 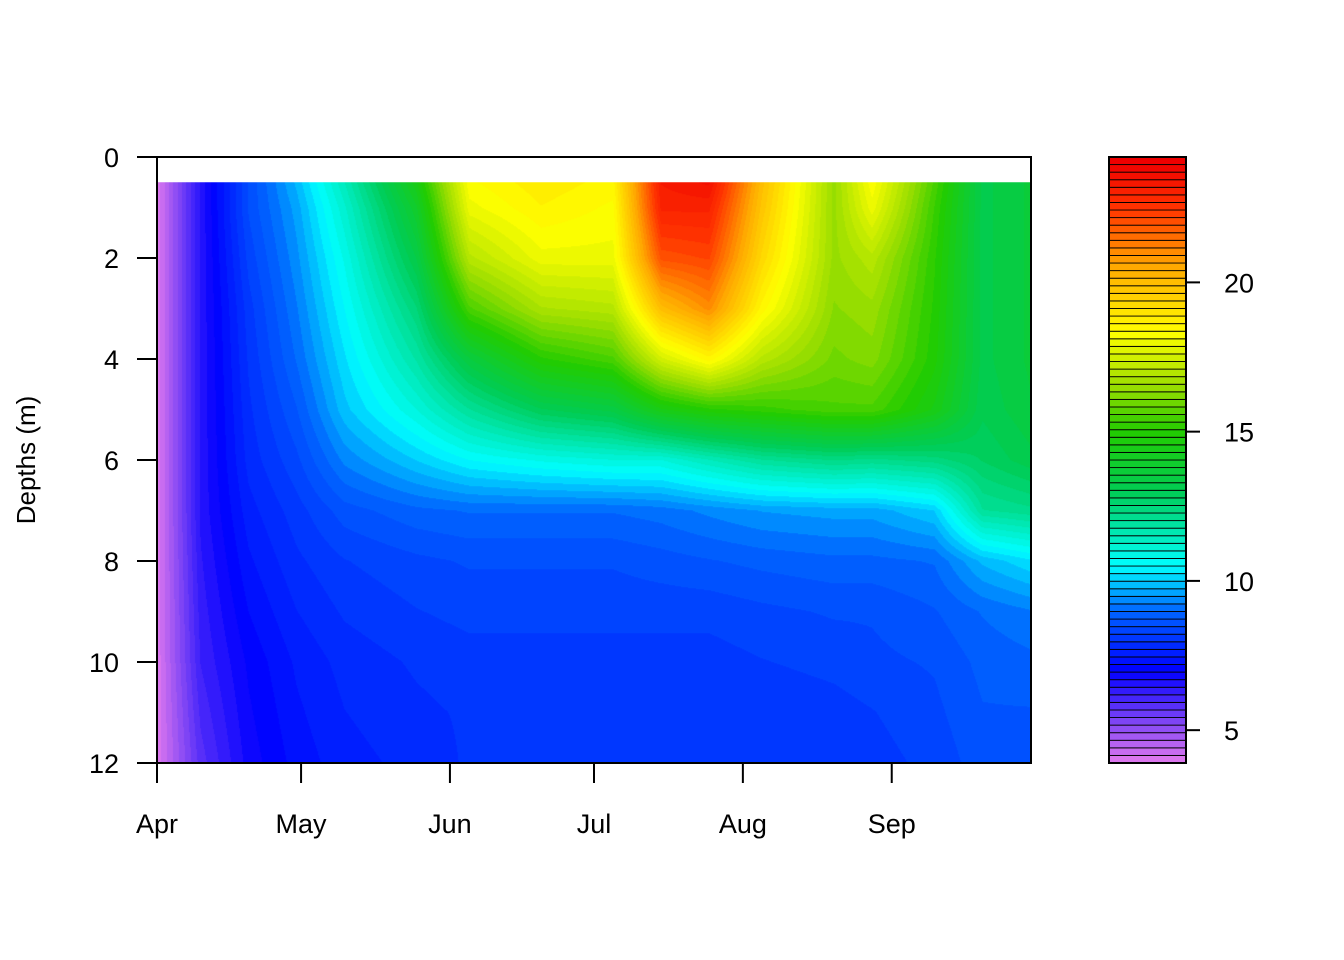 What do you see at coordinates (26, 460) in the screenshot?
I see `y-axis-title: Depths (m)` at bounding box center [26, 460].